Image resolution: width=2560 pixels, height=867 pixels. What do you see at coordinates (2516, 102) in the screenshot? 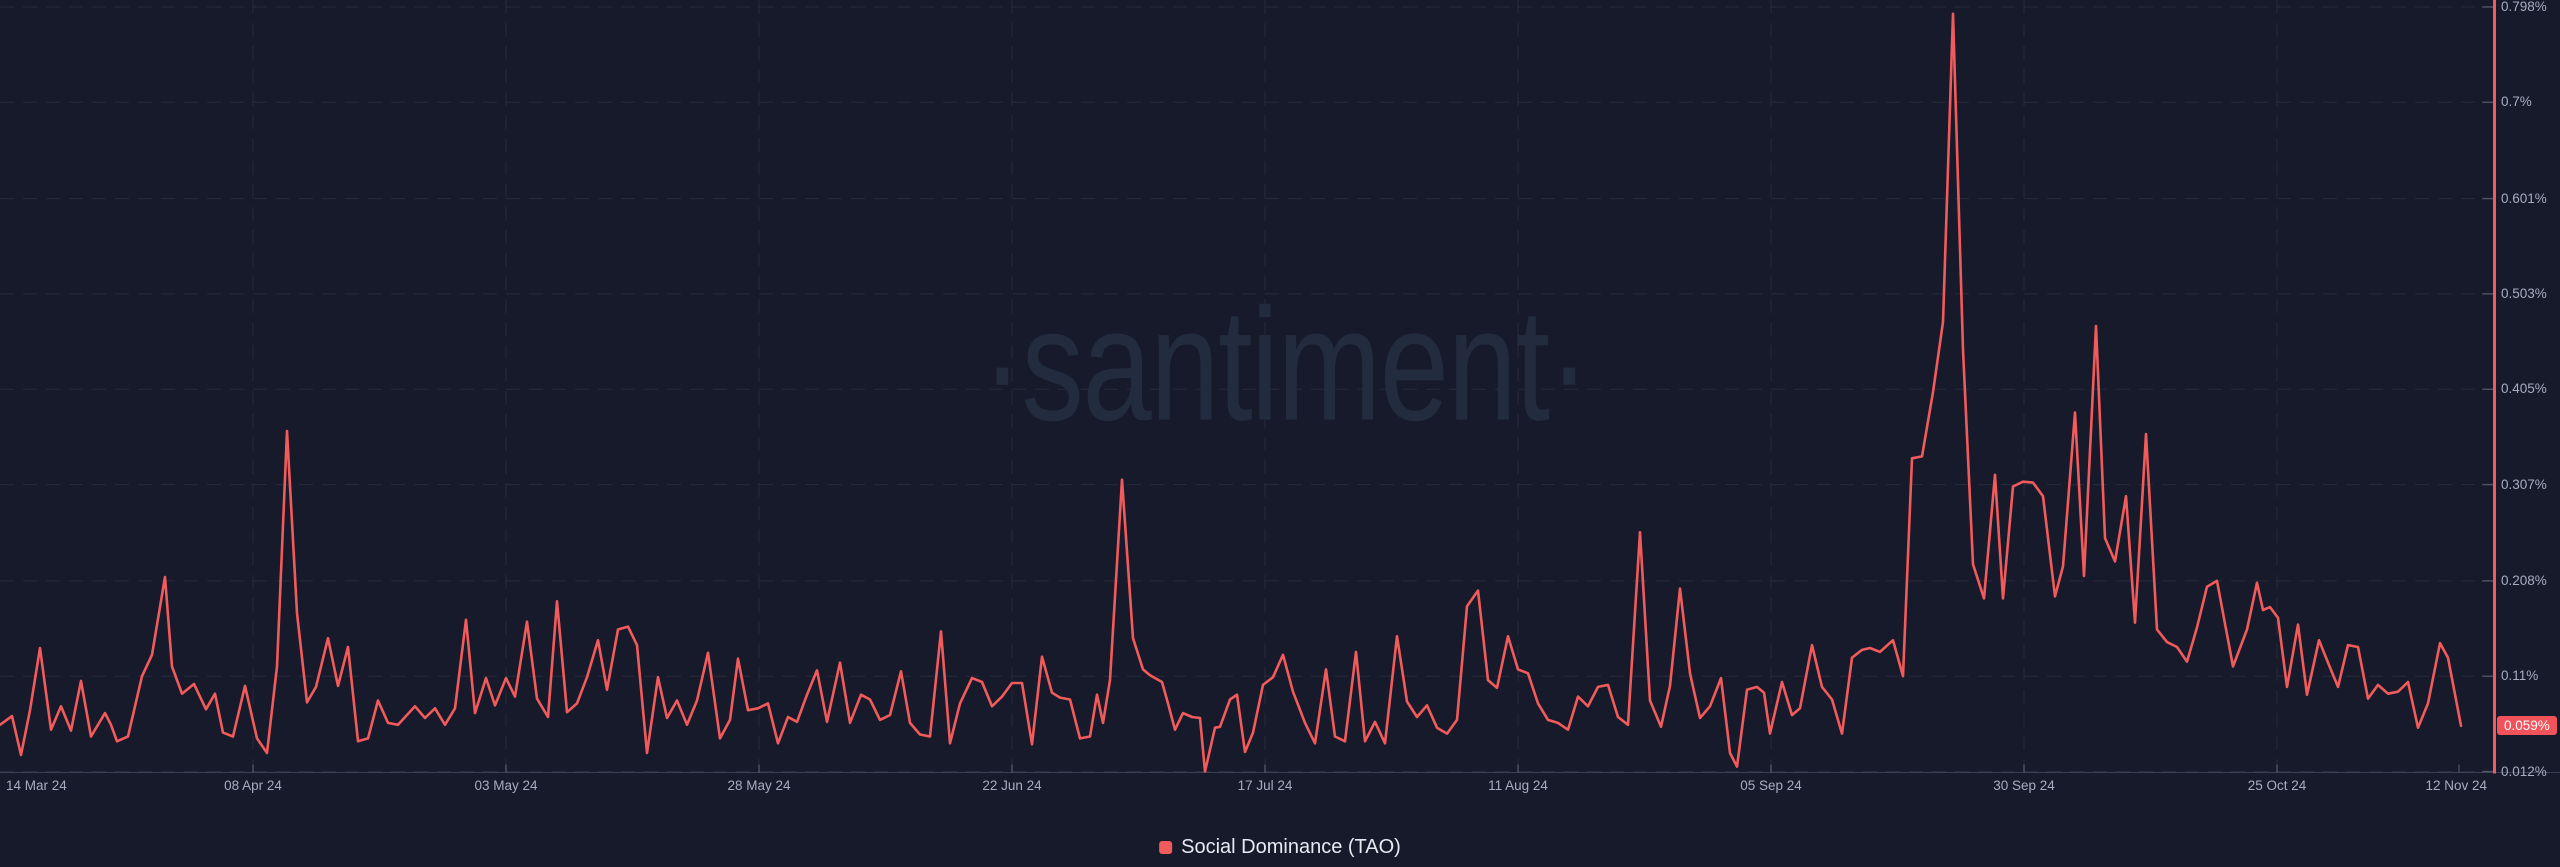
I see `y-tick-label: 0.7%` at bounding box center [2516, 102].